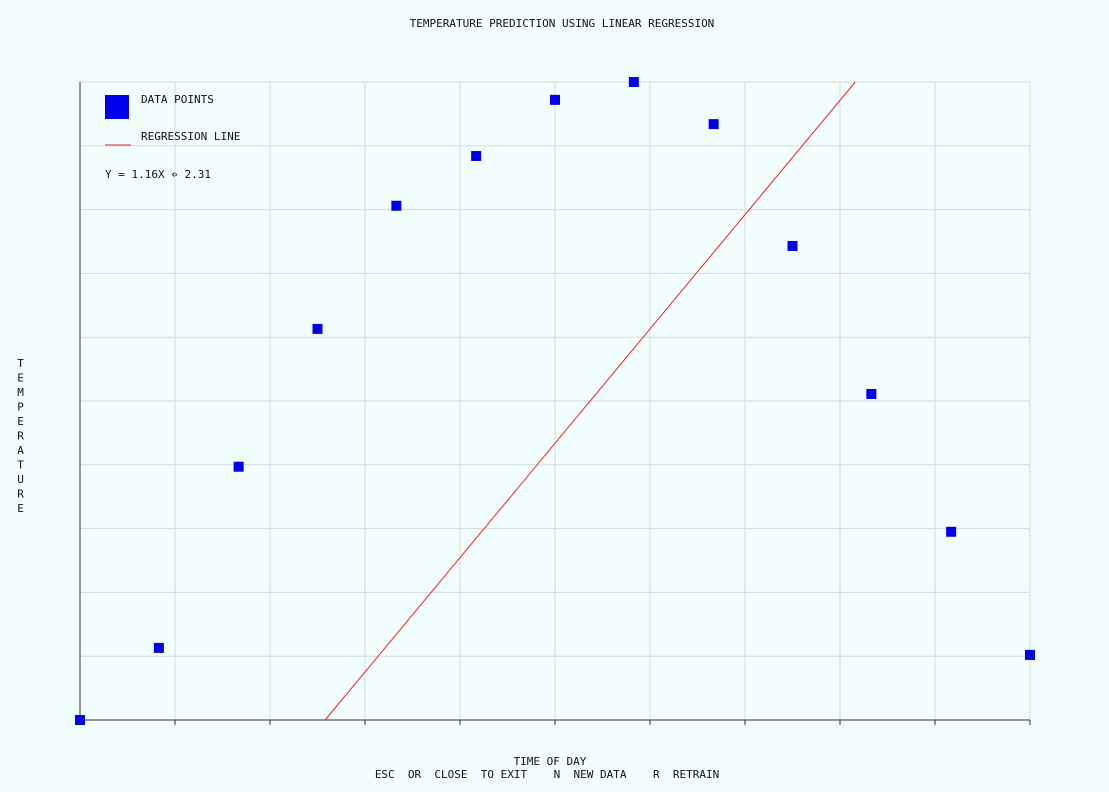 This screenshot has width=1109, height=792. Describe the element at coordinates (550, 761) in the screenshot. I see `x-axis-label: TIME OF DAY` at that location.